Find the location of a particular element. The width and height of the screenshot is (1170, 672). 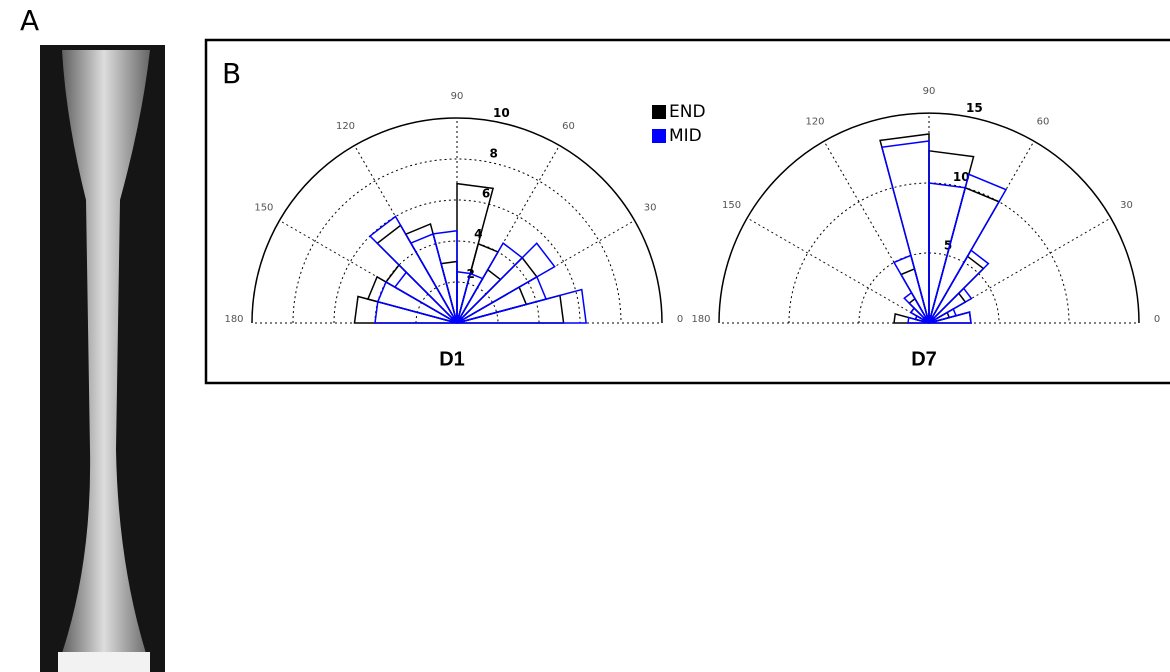

bone is located at coordinates (104, 361).